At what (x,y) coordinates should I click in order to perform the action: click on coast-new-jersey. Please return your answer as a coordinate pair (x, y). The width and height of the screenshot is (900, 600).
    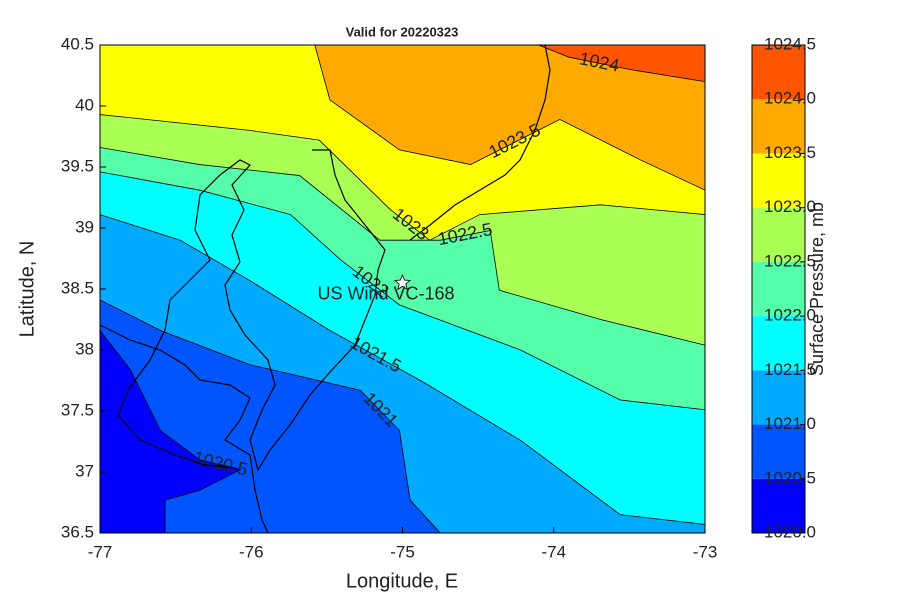
    Looking at the image, I should click on (480, 143).